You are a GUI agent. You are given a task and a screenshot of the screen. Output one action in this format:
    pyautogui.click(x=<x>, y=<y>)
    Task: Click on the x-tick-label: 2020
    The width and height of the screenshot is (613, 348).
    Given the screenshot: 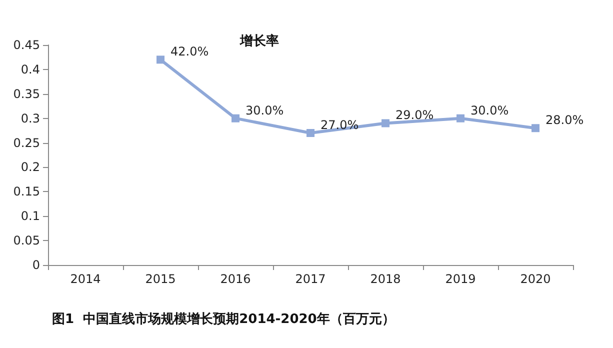 What is the action you would take?
    pyautogui.click(x=535, y=279)
    